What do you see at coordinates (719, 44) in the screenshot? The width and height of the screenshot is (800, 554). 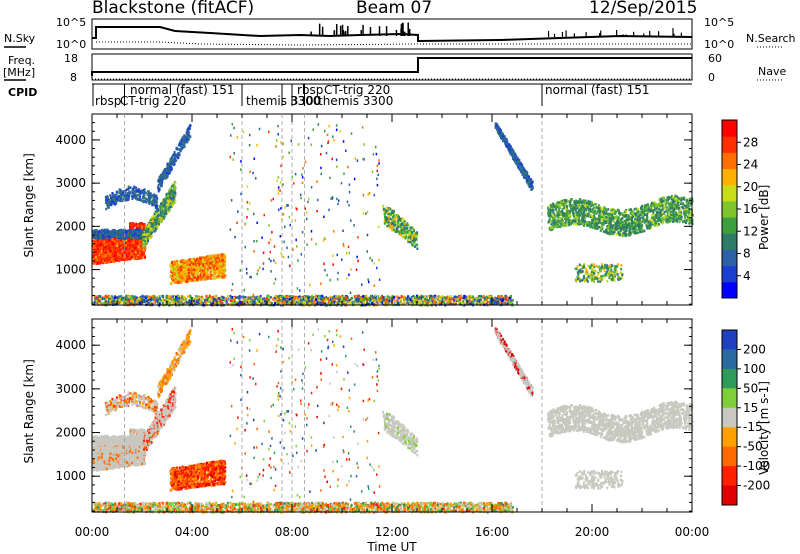 I see `right-n-tick-low: 10^0` at bounding box center [719, 44].